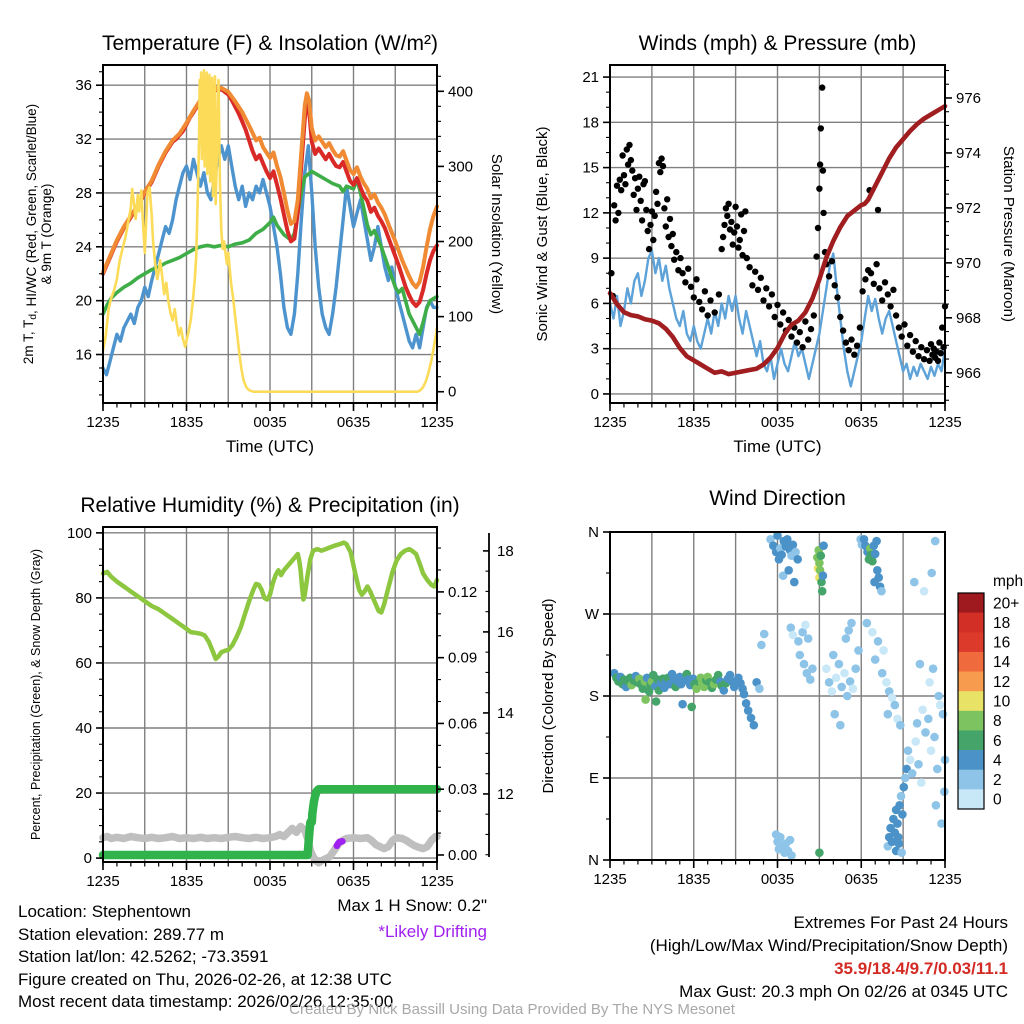  Describe the element at coordinates (1002, 702) in the screenshot. I see `svg-text: 10` at that location.